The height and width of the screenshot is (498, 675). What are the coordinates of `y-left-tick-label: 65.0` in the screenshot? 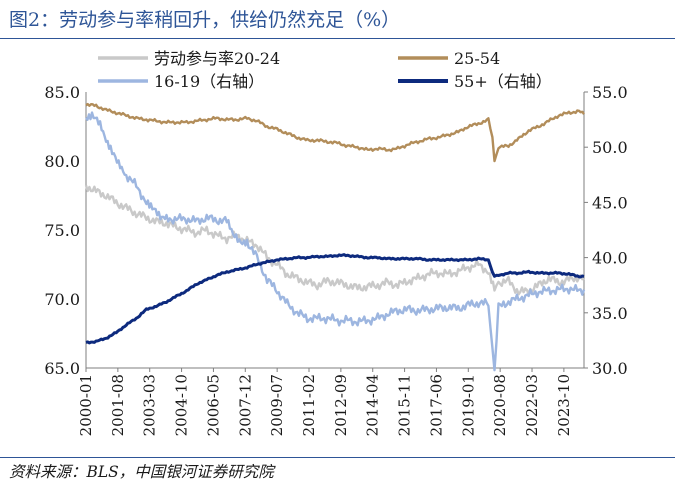 It's located at (62, 368).